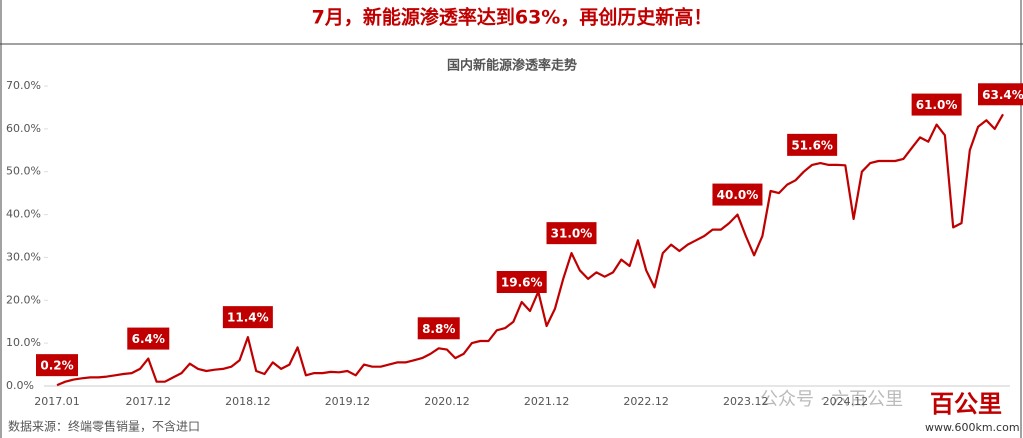  What do you see at coordinates (23, 85) in the screenshot?
I see `y-tick-label: 70.0%` at bounding box center [23, 85].